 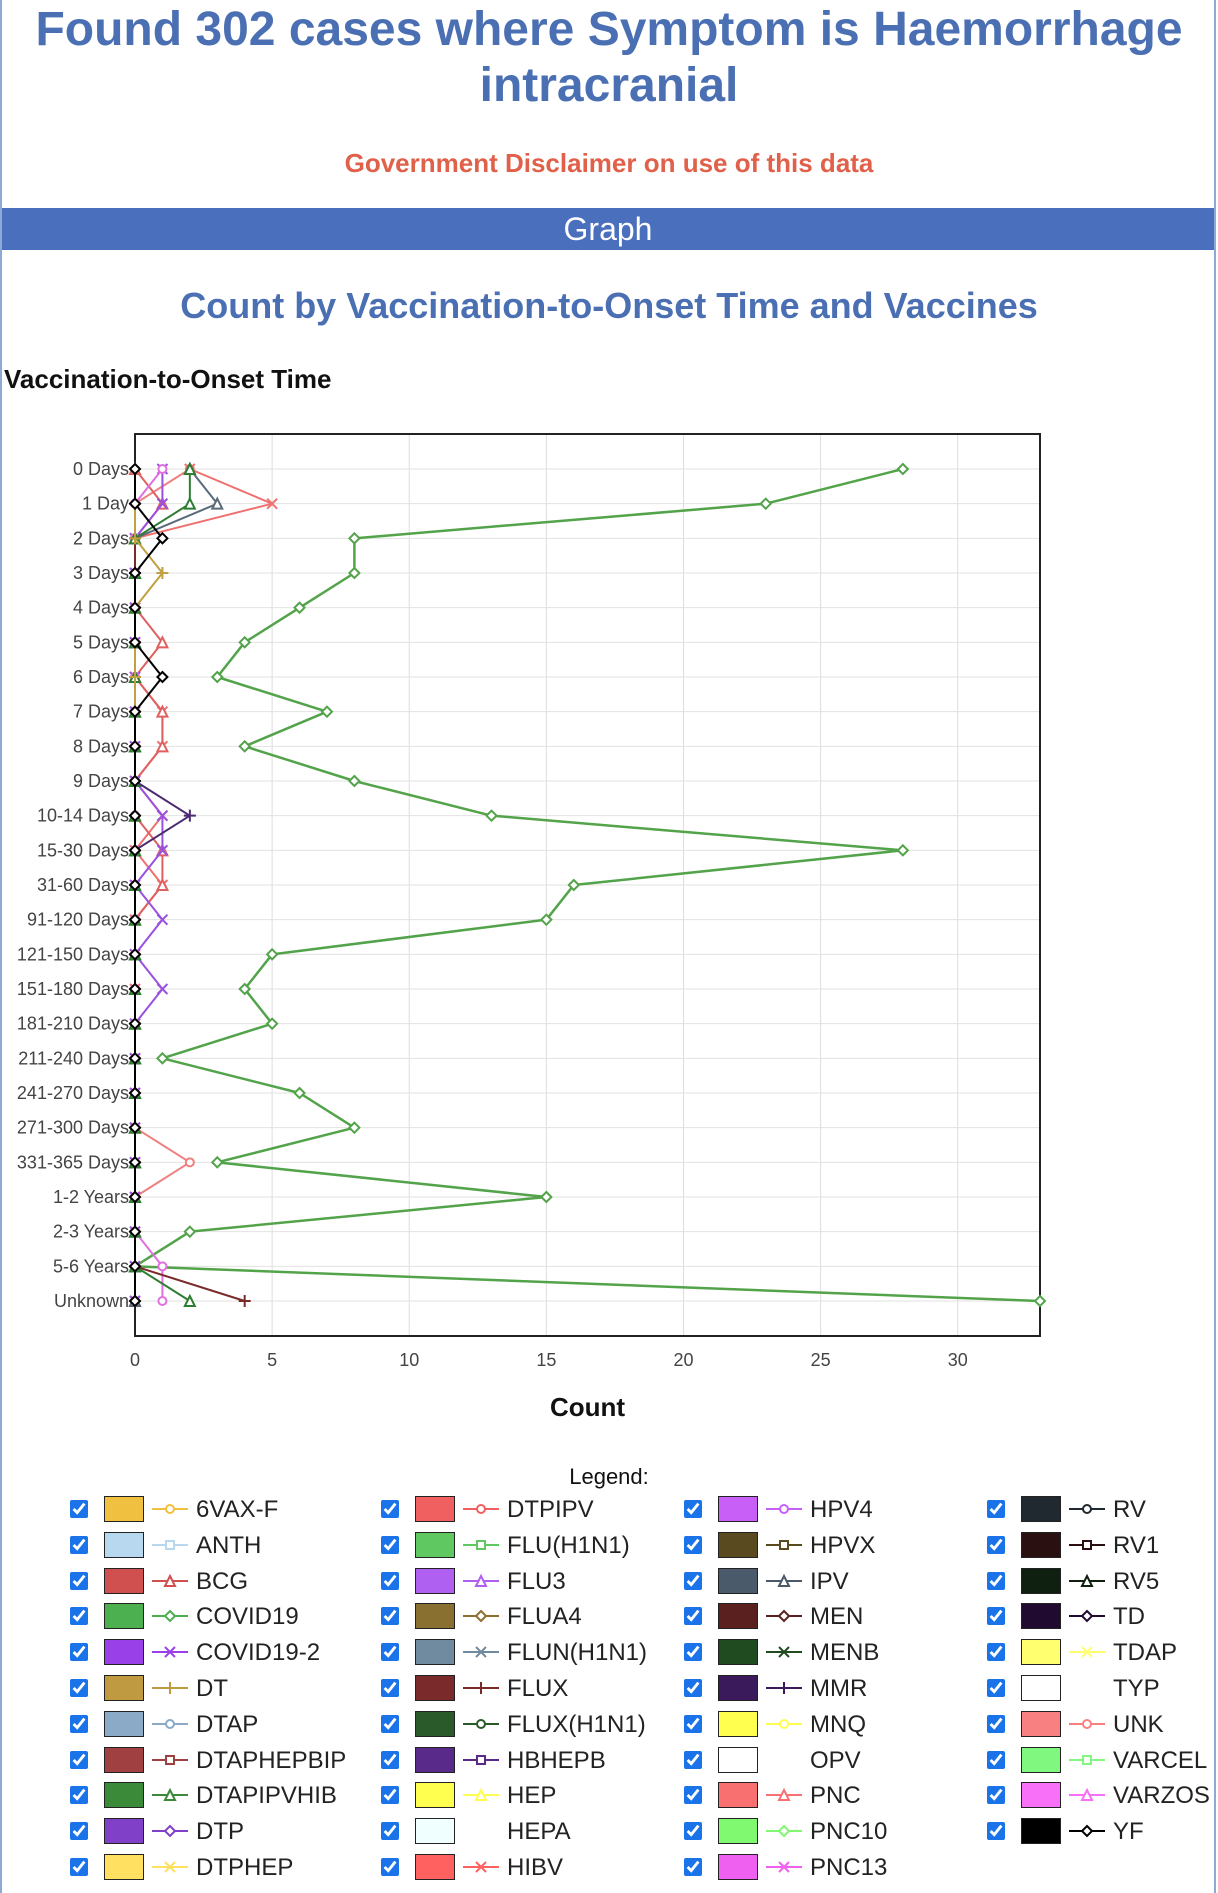 What do you see at coordinates (531, 1619) in the screenshot?
I see `legend-item: FLUA4` at bounding box center [531, 1619].